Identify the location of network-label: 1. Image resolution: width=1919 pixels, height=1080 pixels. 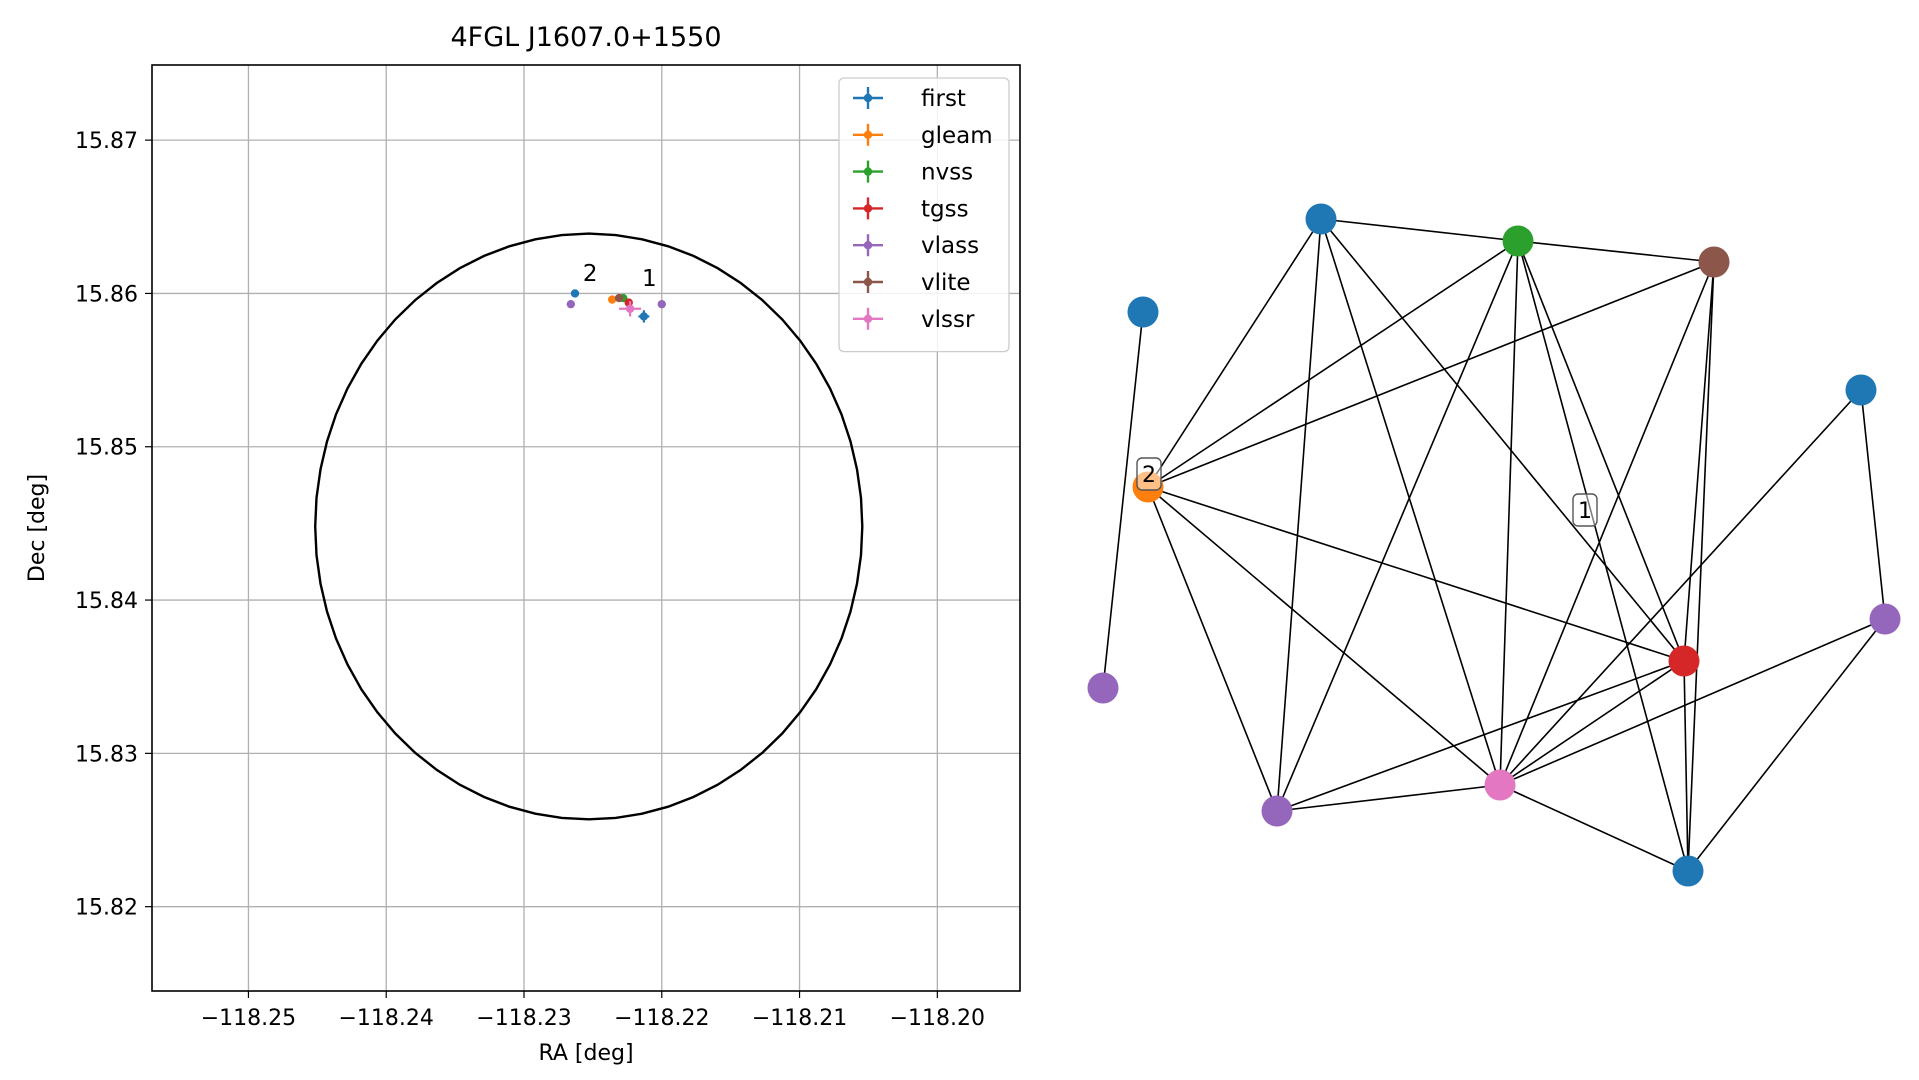
(1585, 510).